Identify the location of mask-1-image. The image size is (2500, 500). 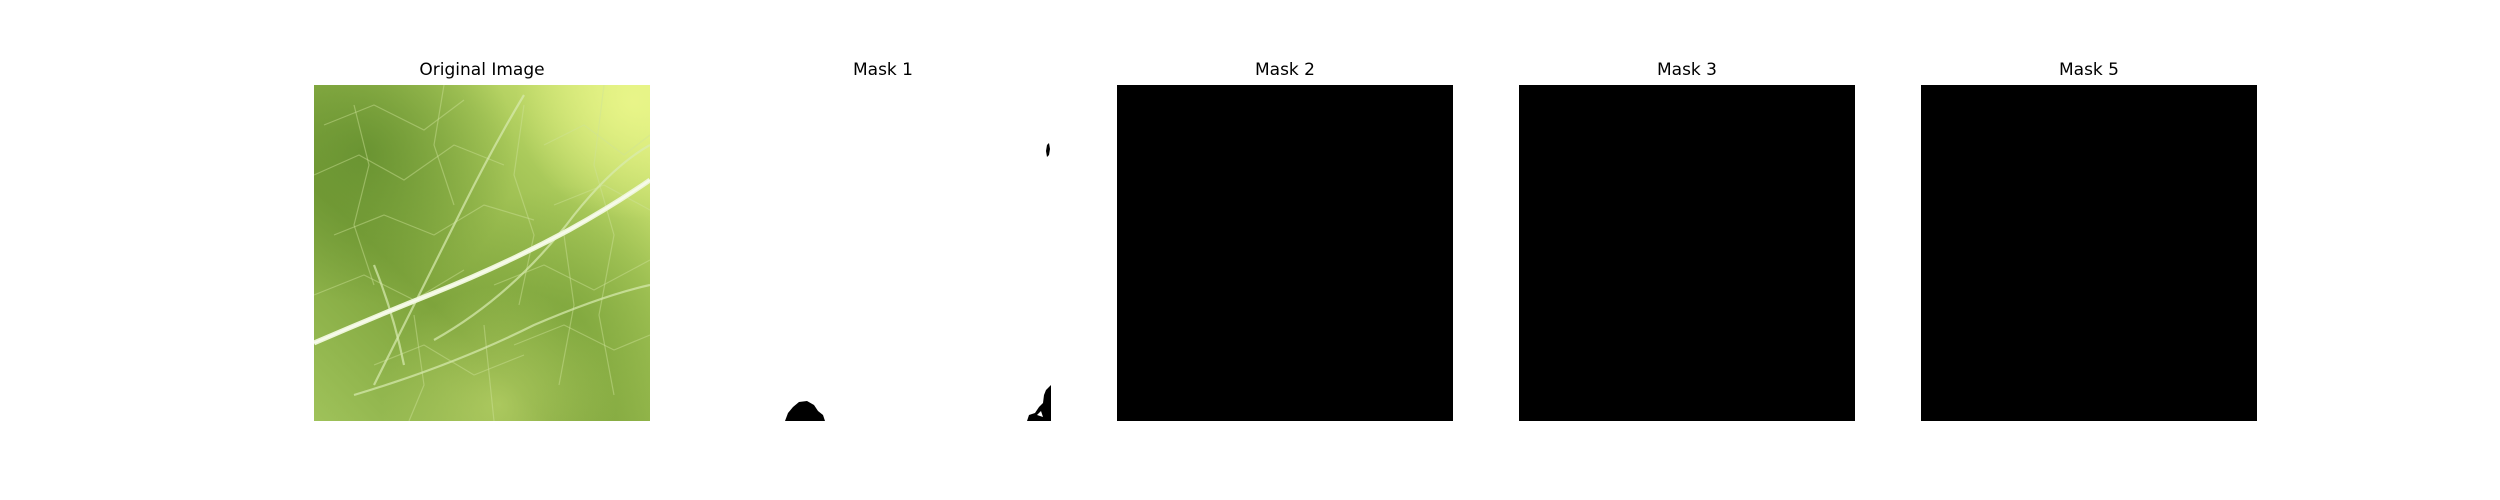
(883, 253).